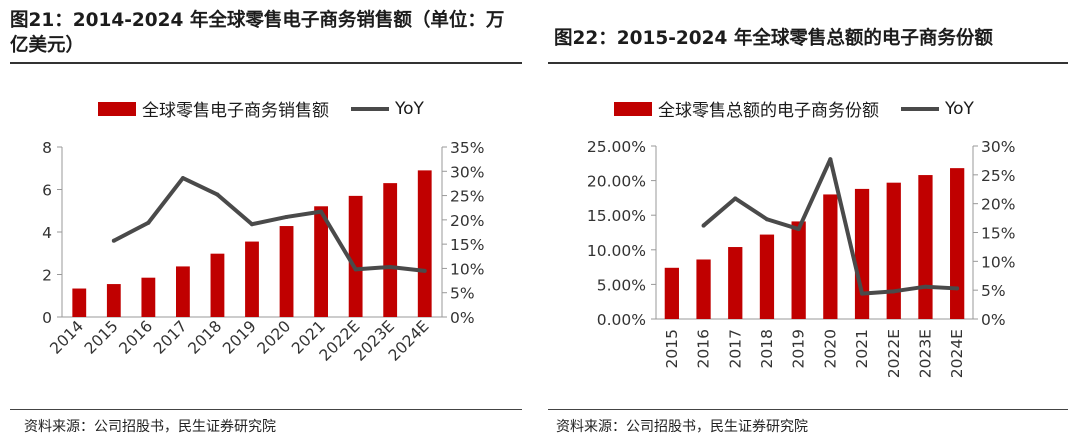 This screenshot has height=438, width=1080. I want to click on legend-bar-label: 全球零售电子商务销售额, so click(235, 111).